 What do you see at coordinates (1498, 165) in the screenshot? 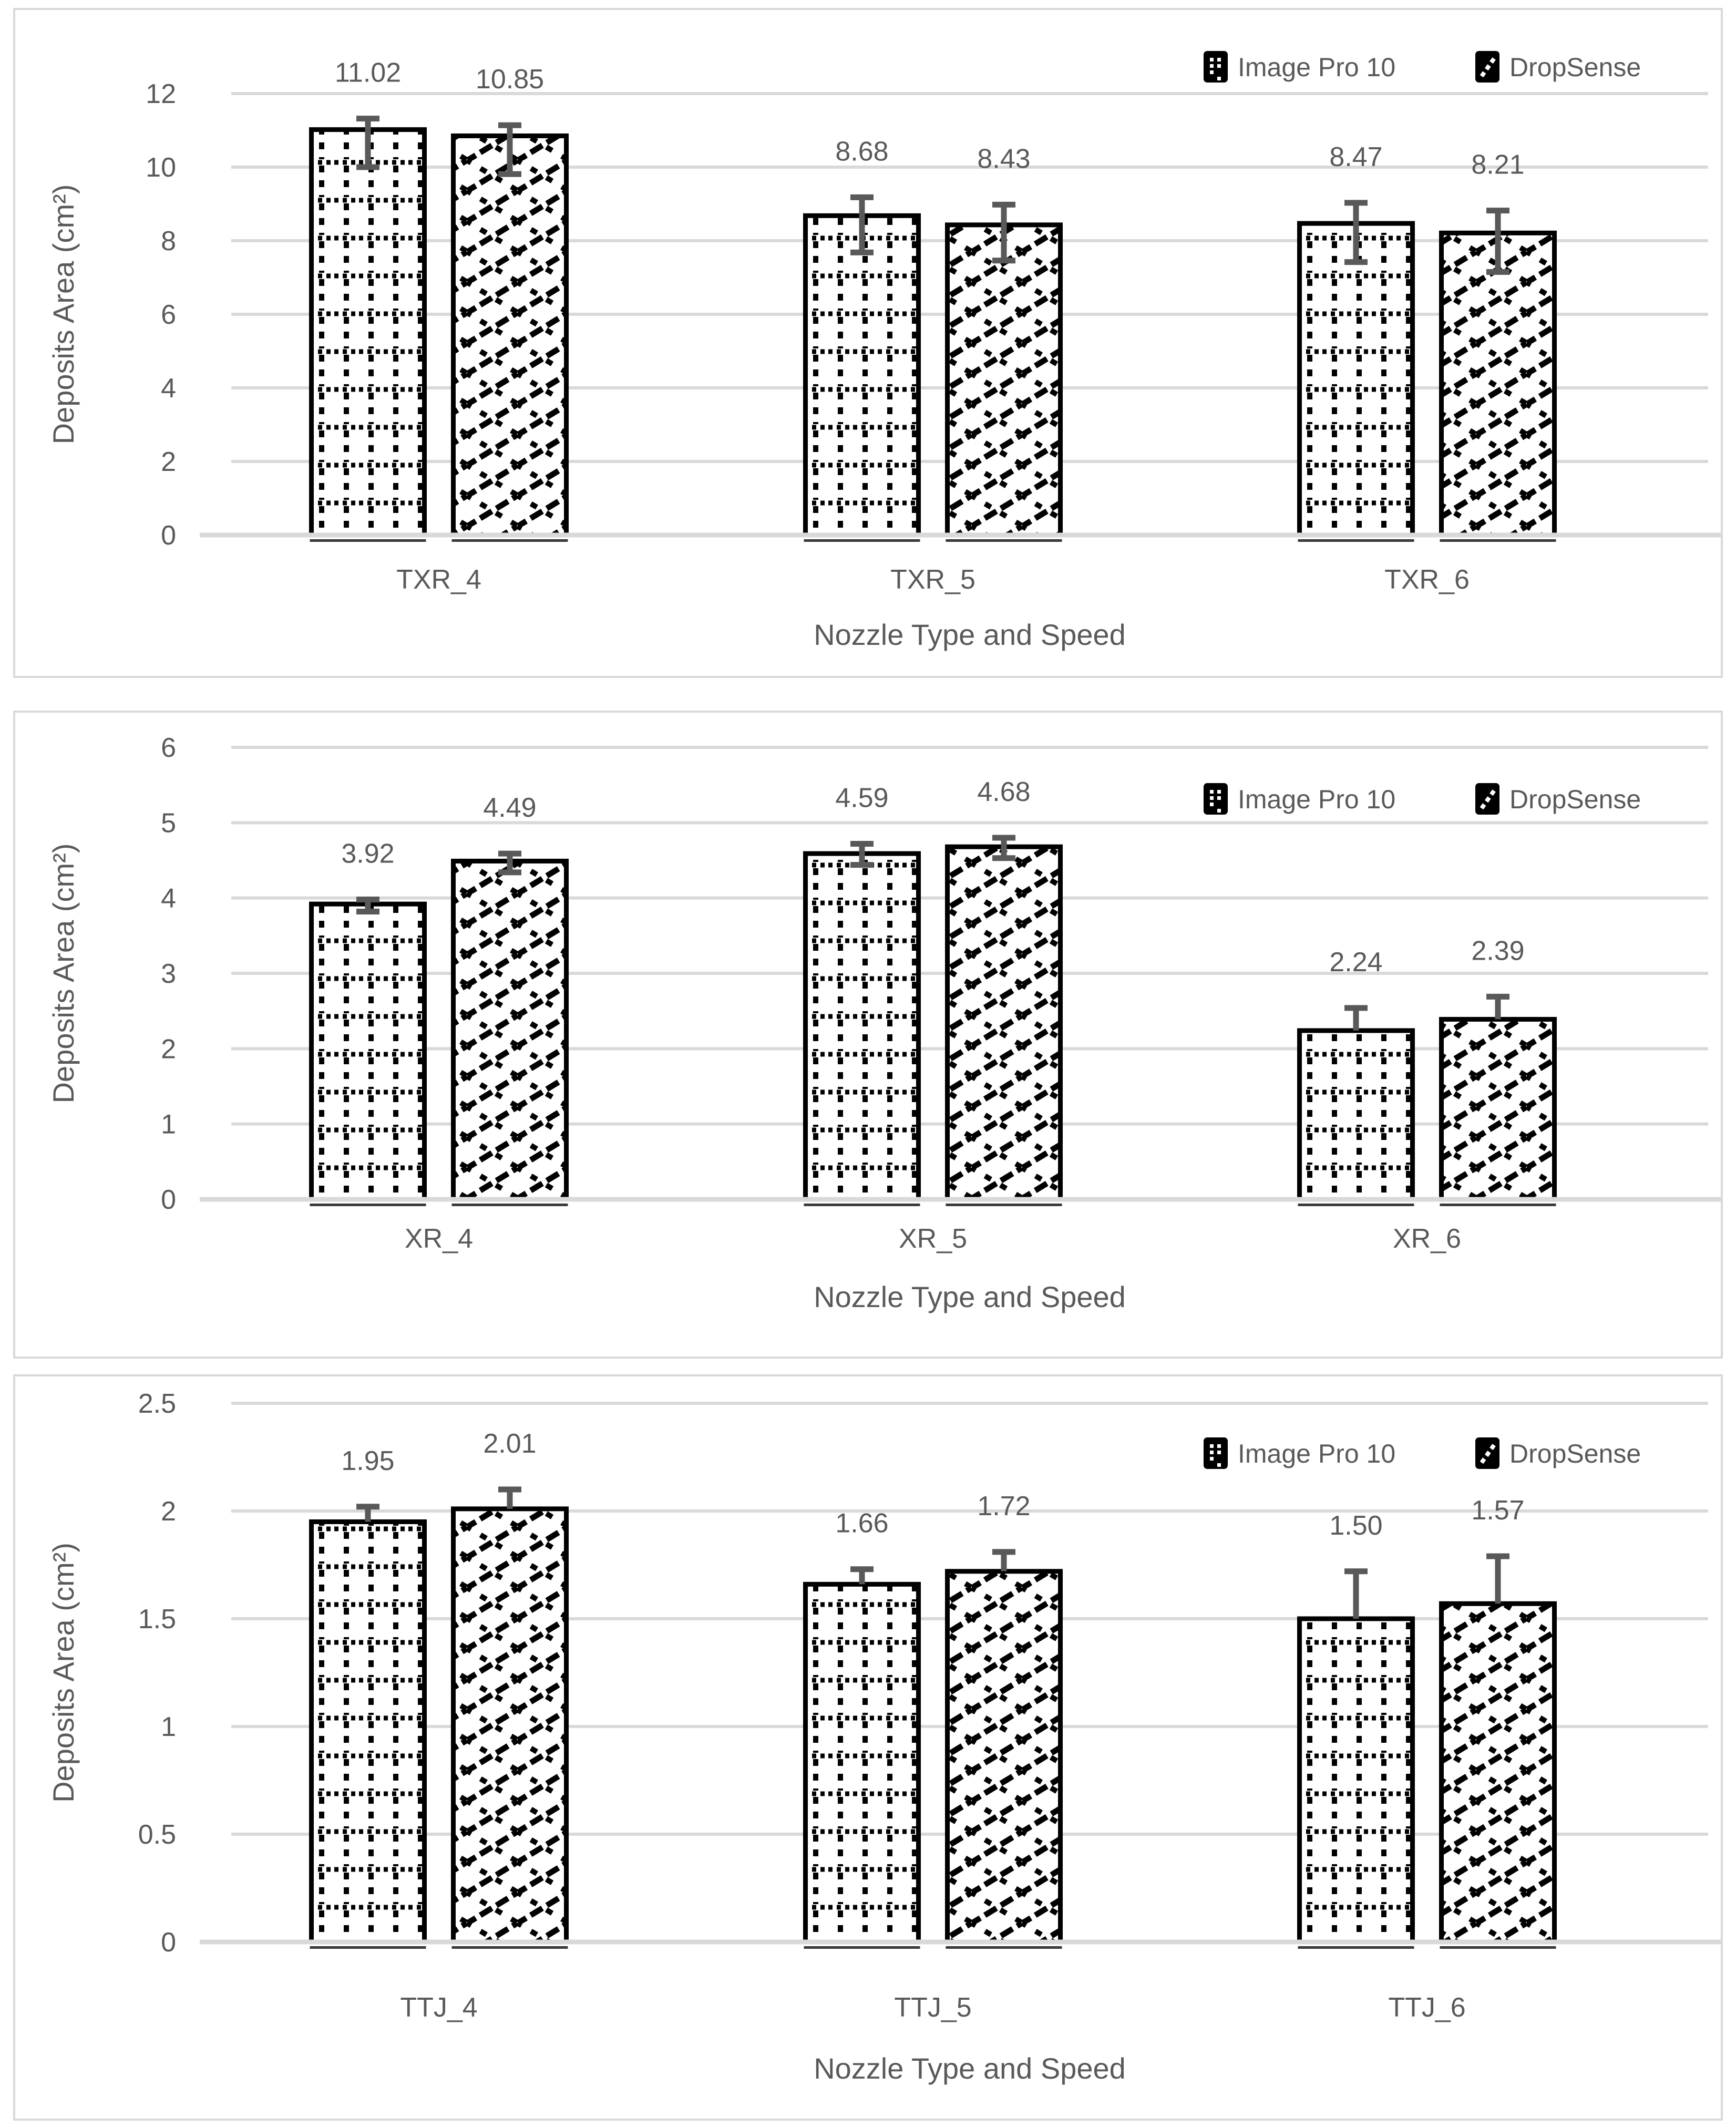
I see `value-label: 8.21` at bounding box center [1498, 165].